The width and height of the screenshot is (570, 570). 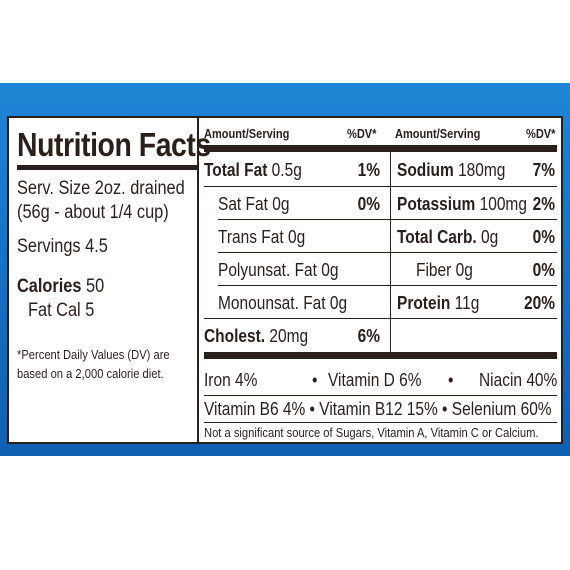 What do you see at coordinates (283, 303) in the screenshot?
I see `row-monounsat-fat: Monounsat. Fat 0g` at bounding box center [283, 303].